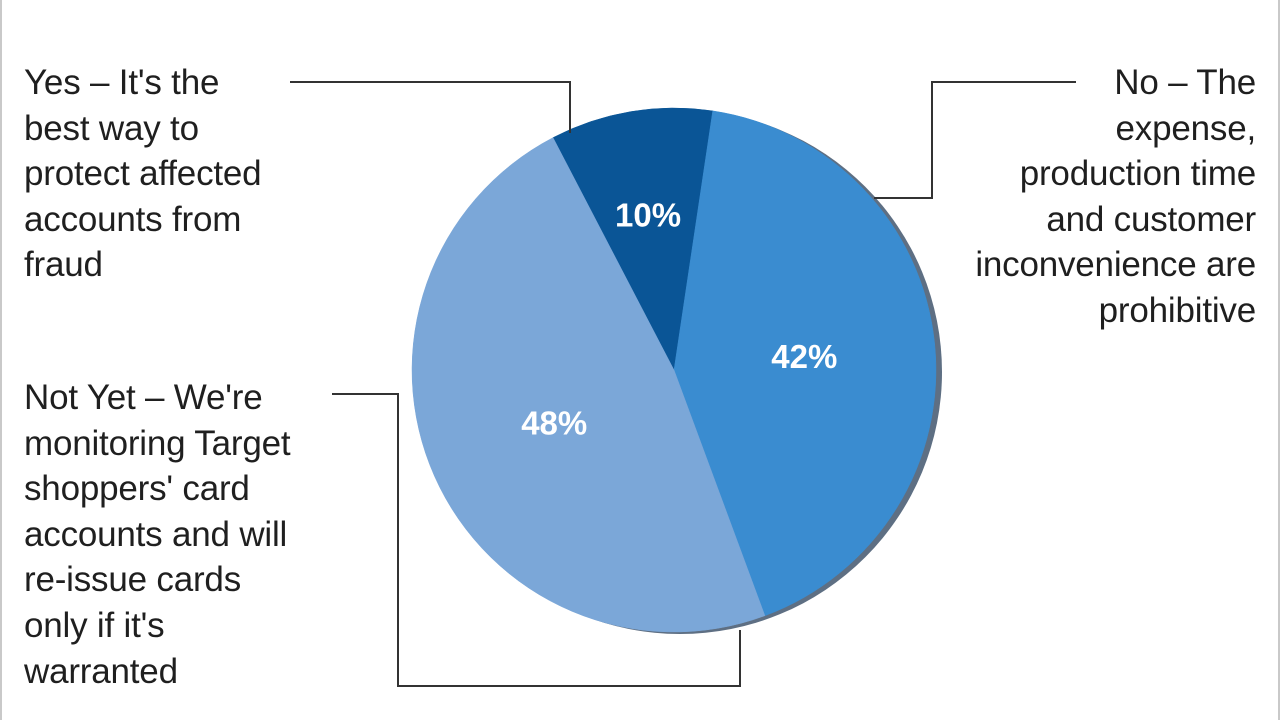  What do you see at coordinates (63, 265) in the screenshot?
I see `slice-label-line: fraud` at bounding box center [63, 265].